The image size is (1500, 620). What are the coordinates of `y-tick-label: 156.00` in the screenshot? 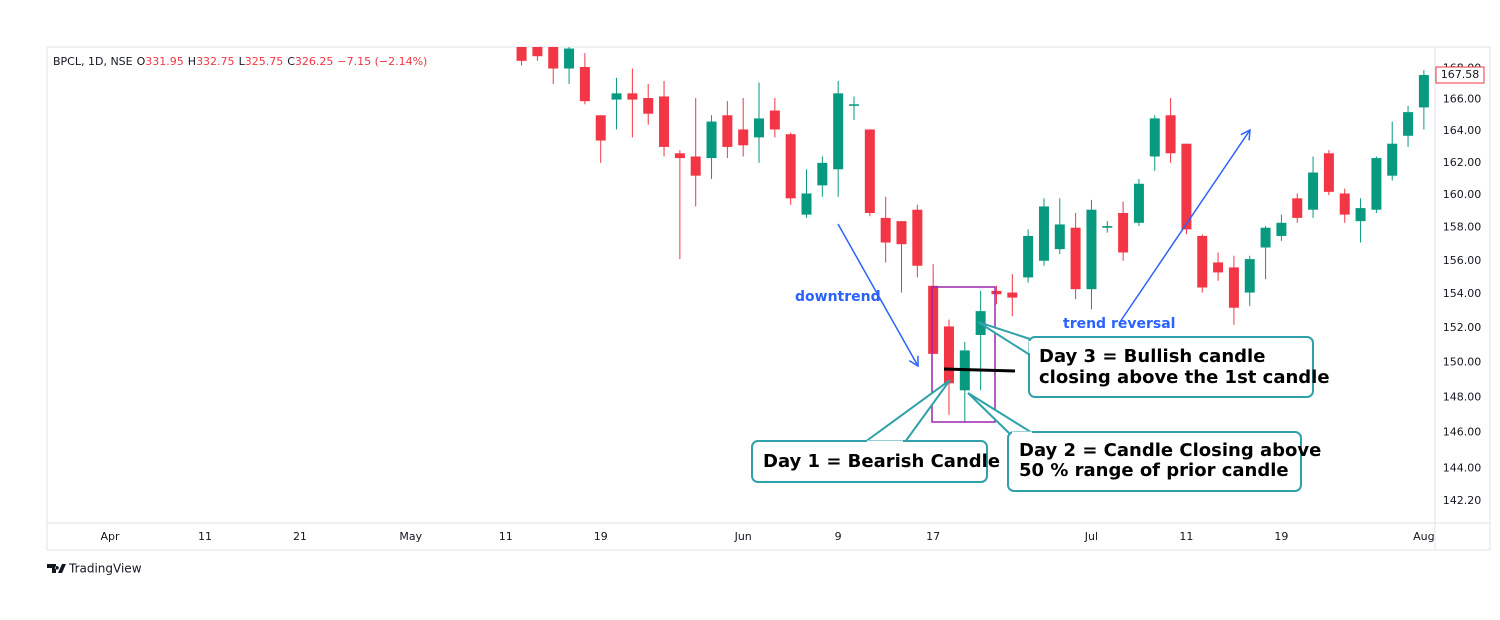 It's located at (1462, 260).